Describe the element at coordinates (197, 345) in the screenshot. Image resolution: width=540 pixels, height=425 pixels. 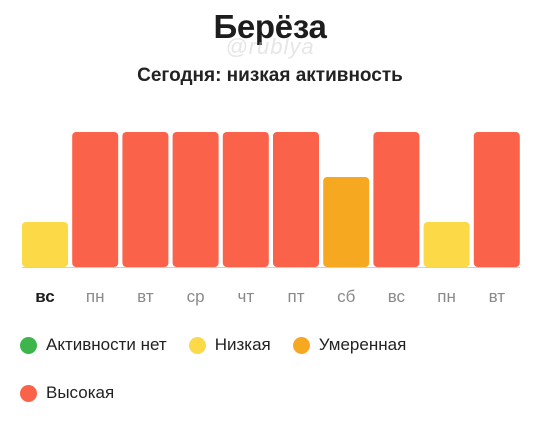
I see `legend-dot-yellow-icon` at that location.